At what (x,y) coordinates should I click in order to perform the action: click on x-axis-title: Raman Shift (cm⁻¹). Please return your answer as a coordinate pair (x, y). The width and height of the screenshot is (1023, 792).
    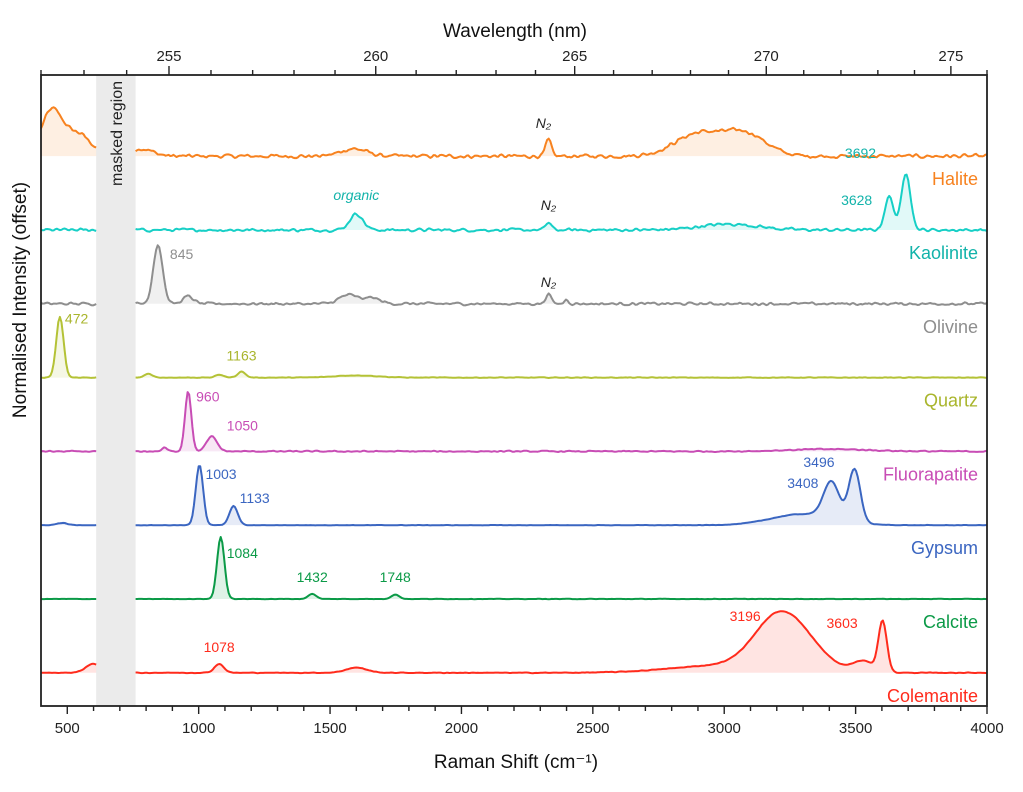
    Looking at the image, I should click on (516, 762).